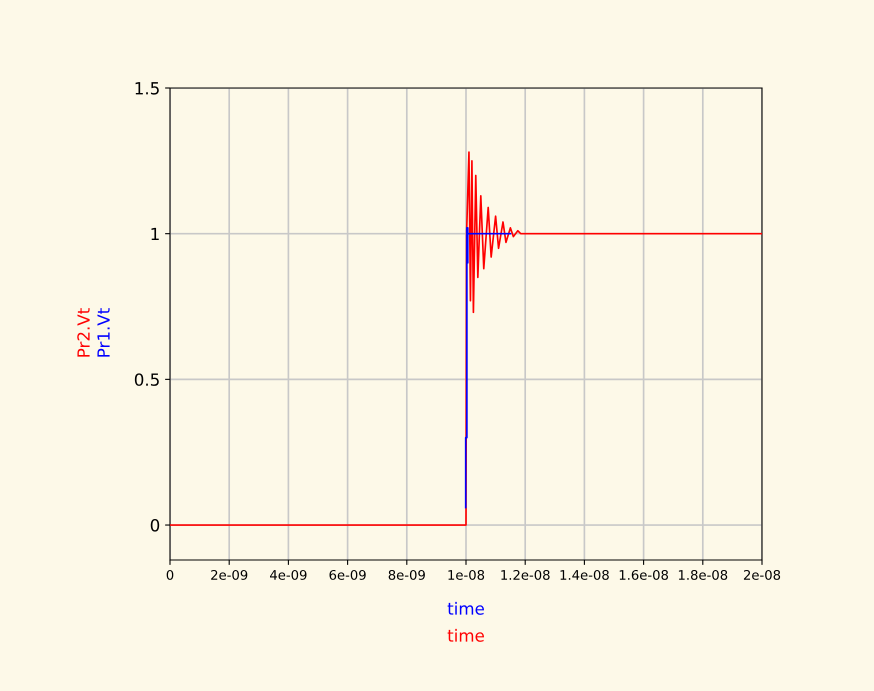 Image resolution: width=874 pixels, height=691 pixels. What do you see at coordinates (146, 379) in the screenshot?
I see `y-tick-label: 0.5` at bounding box center [146, 379].